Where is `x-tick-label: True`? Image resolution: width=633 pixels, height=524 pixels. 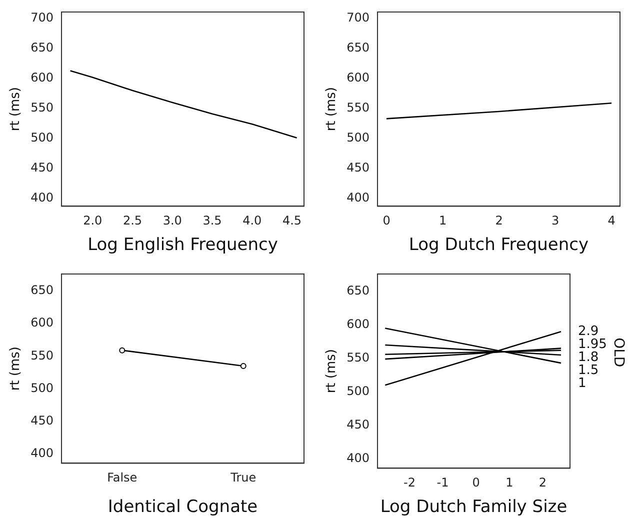
x-tick-label: True is located at coordinates (243, 477).